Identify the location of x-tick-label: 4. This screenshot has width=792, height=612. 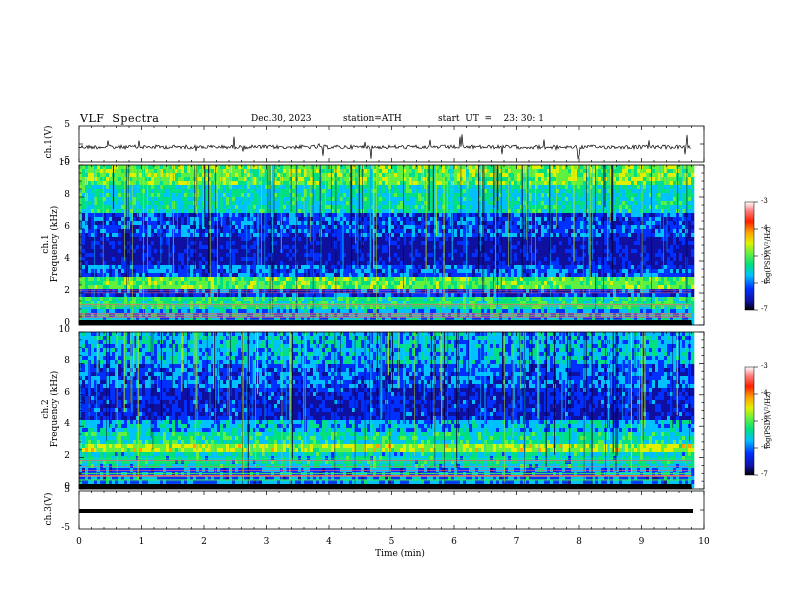
(329, 542).